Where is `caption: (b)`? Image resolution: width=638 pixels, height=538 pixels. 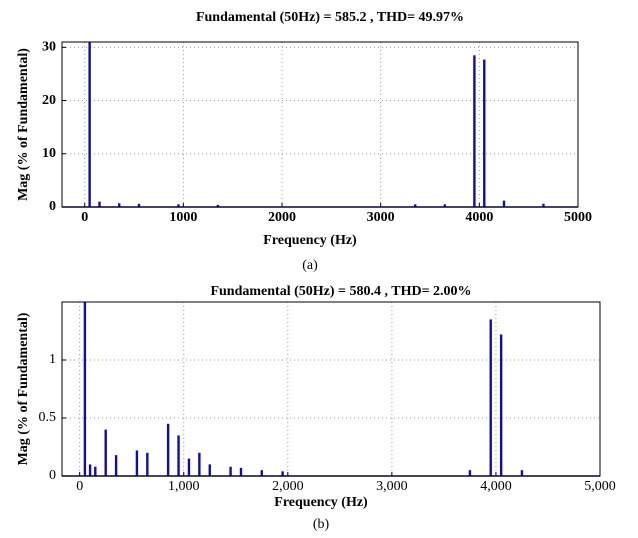
caption: (b) is located at coordinates (321, 524).